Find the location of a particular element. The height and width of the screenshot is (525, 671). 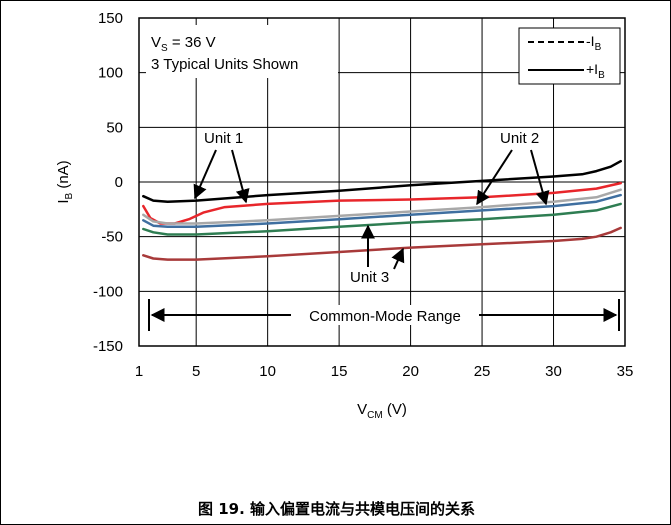

x-axis-label: VCM (V) is located at coordinates (382, 411).